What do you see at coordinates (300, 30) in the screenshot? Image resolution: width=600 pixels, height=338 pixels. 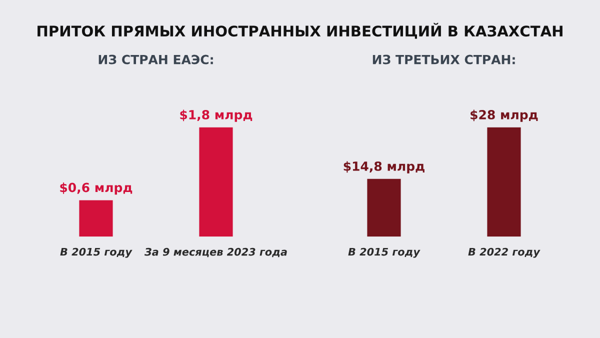 I see `chart-title: ПРИТОК ПРЯМЫХ ИНОСТРАННЫХ ИНВЕСТИЦИЙ В КАЗАХСТАН` at bounding box center [300, 30].